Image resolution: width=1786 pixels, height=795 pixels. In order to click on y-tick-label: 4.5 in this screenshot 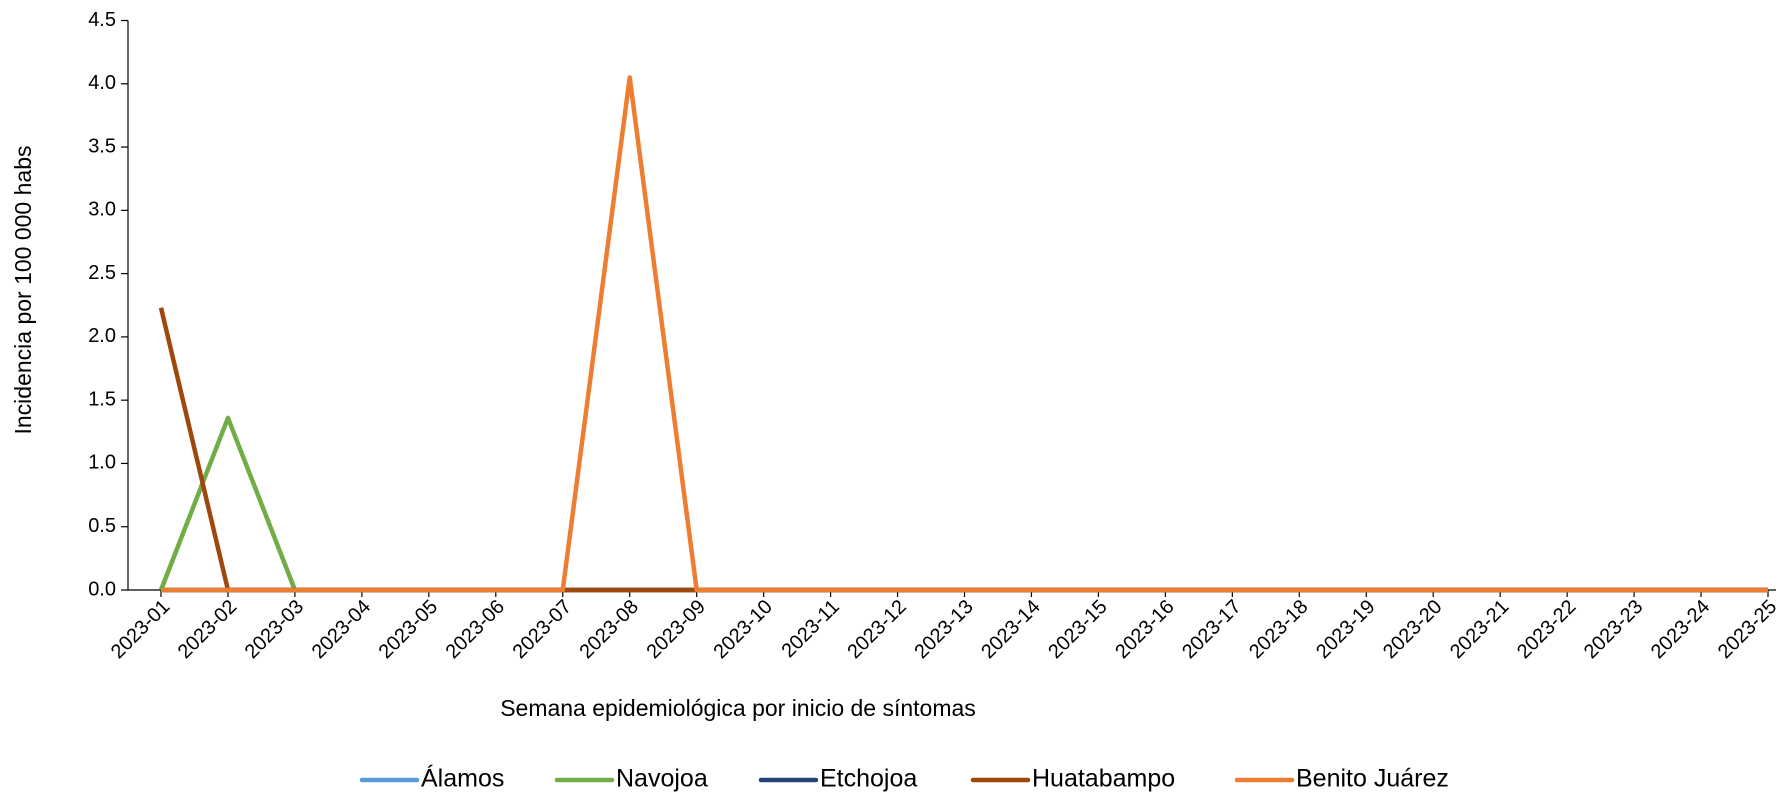, I will do `click(102, 20)`.